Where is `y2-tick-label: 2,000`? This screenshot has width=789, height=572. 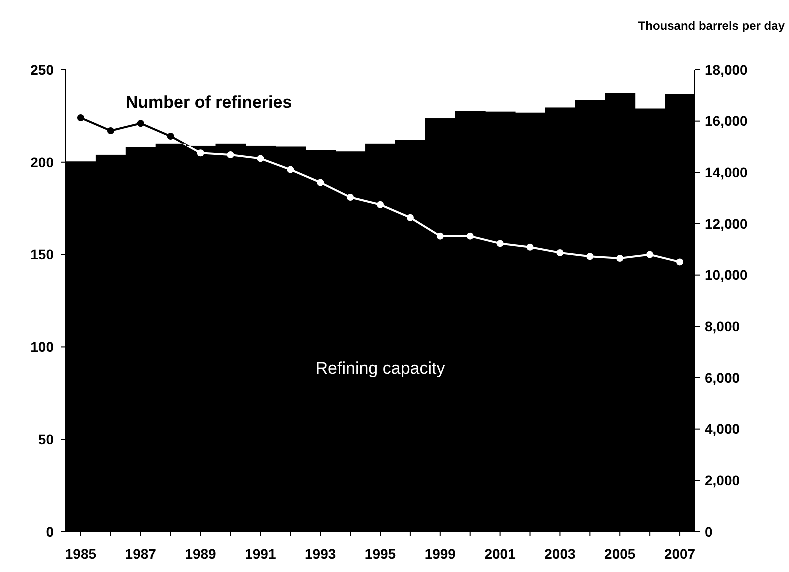 y2-tick-label: 2,000 is located at coordinates (722, 480).